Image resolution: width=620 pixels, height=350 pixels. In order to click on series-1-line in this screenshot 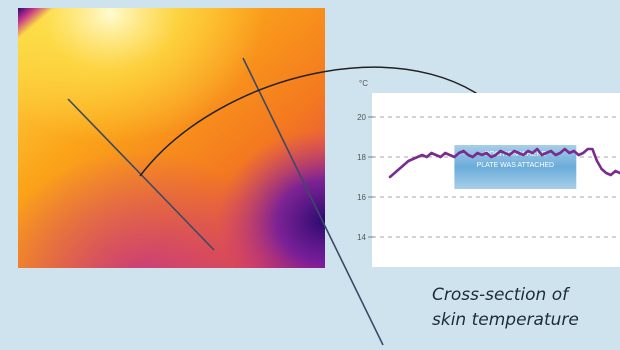, I will do `click(504, 163)`.